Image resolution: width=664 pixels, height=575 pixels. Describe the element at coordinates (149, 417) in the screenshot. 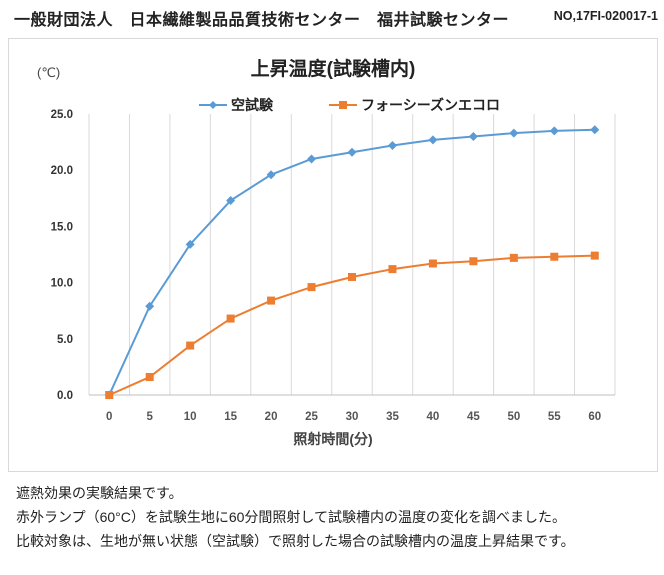

I see `x-tick-label: 5` at that location.